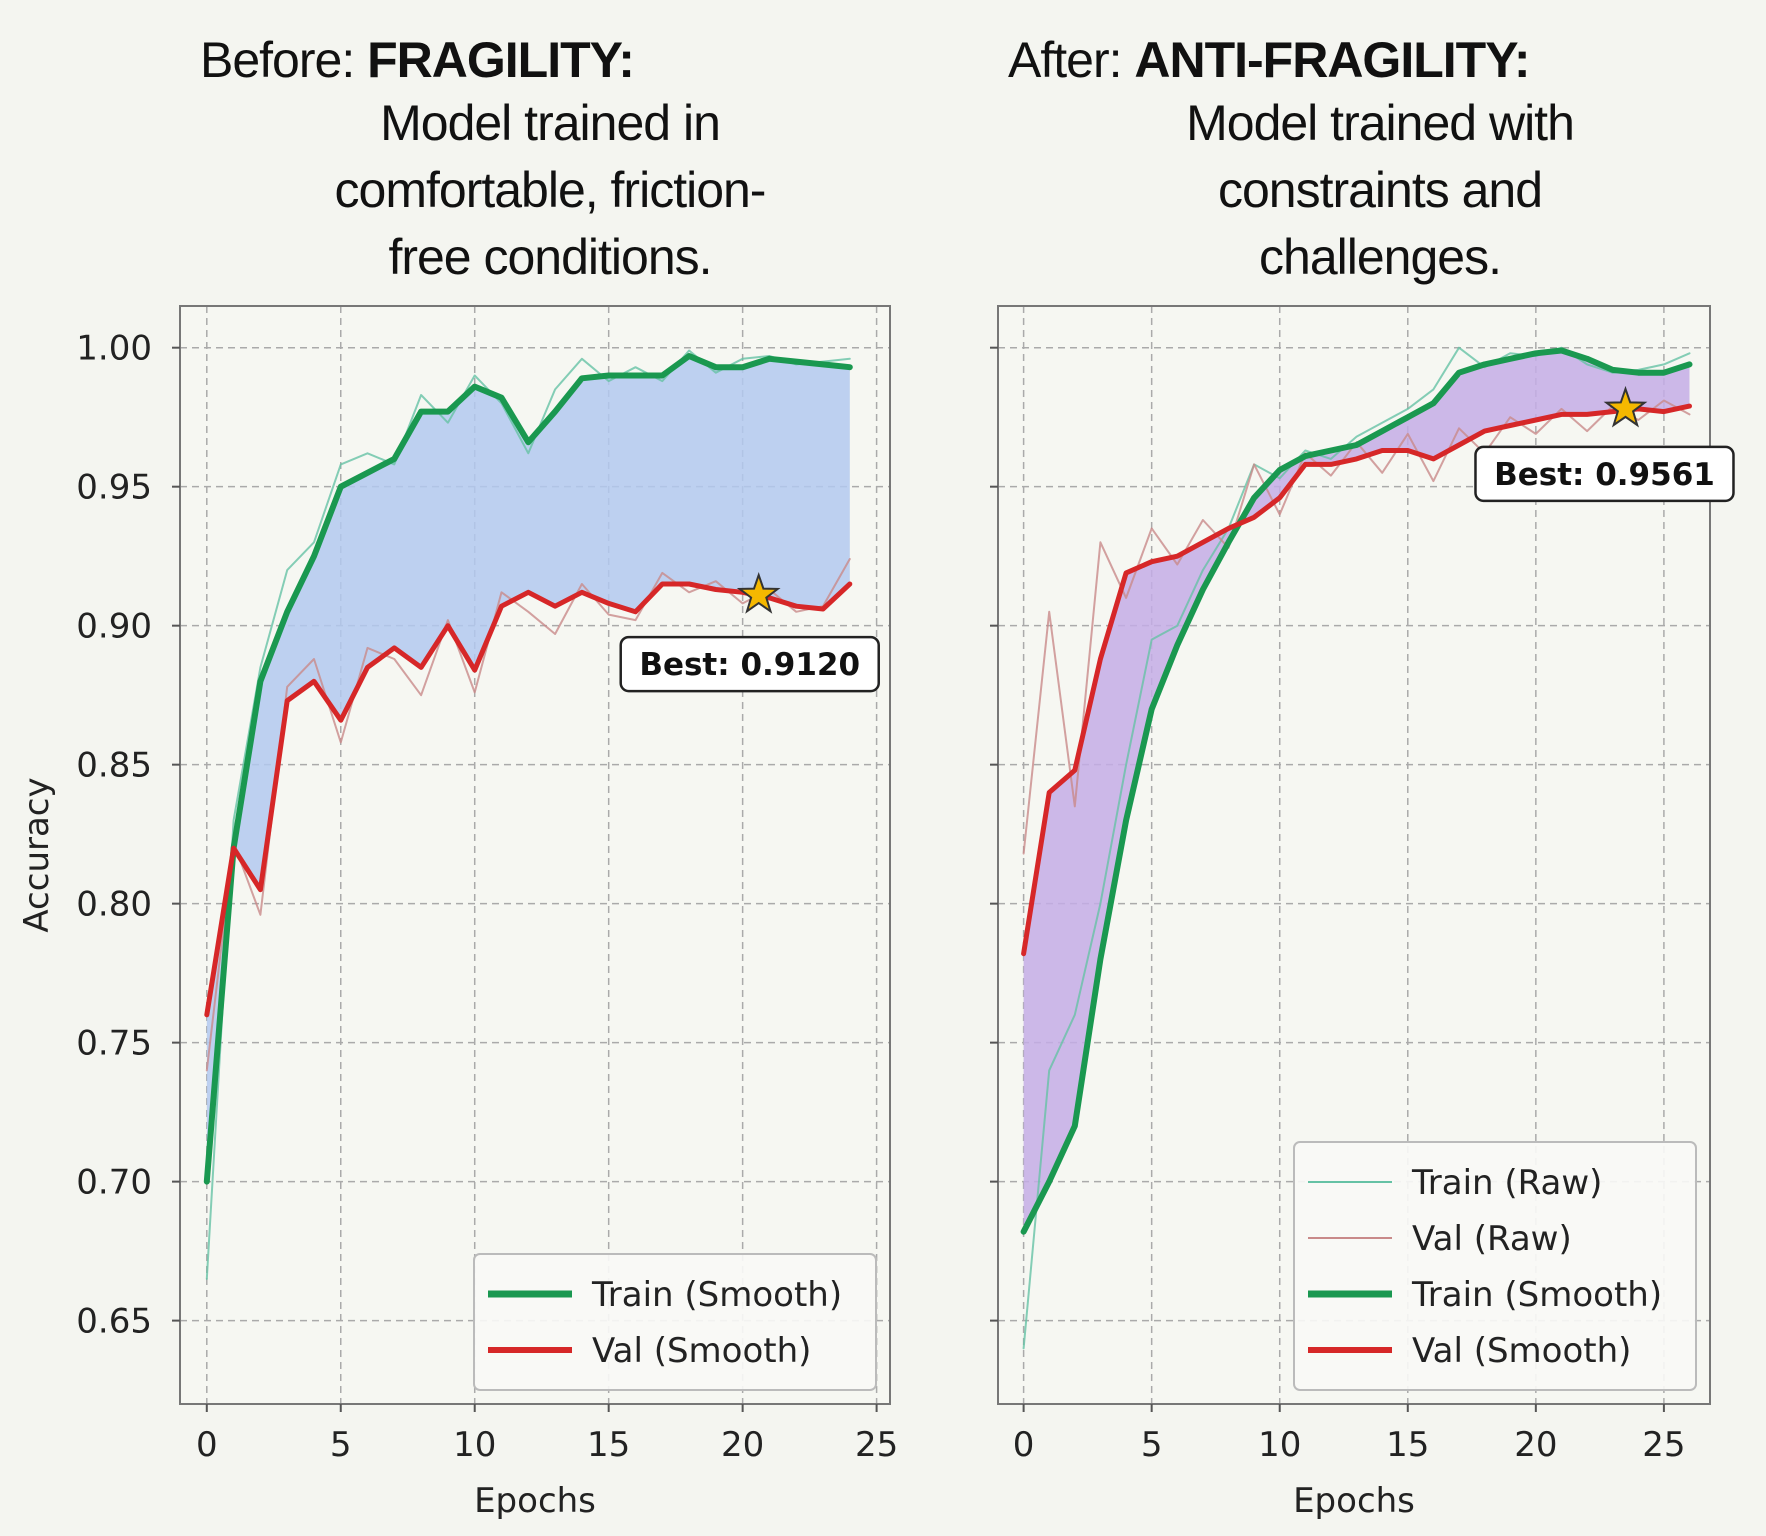 The image size is (1766, 1536). I want to click on left-y-tick-label: 0.95, so click(114, 488).